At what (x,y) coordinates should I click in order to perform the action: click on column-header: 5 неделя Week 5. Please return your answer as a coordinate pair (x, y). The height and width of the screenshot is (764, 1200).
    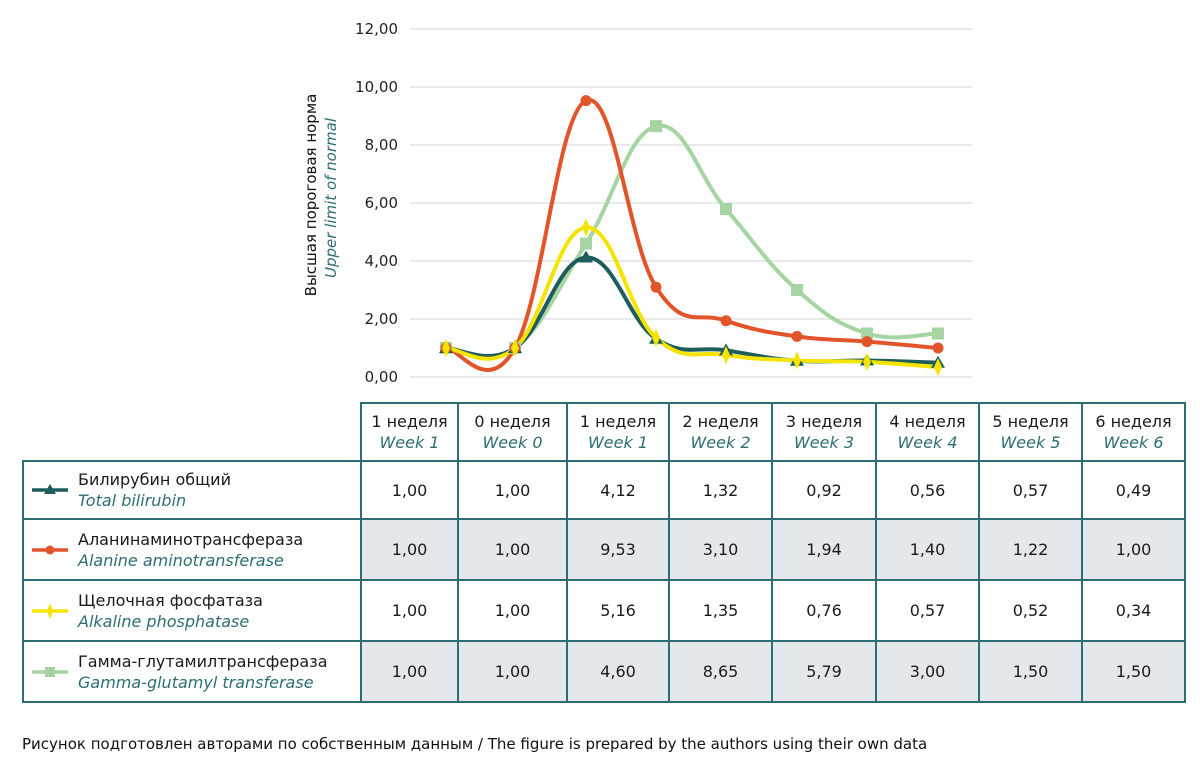
    Looking at the image, I should click on (1030, 432).